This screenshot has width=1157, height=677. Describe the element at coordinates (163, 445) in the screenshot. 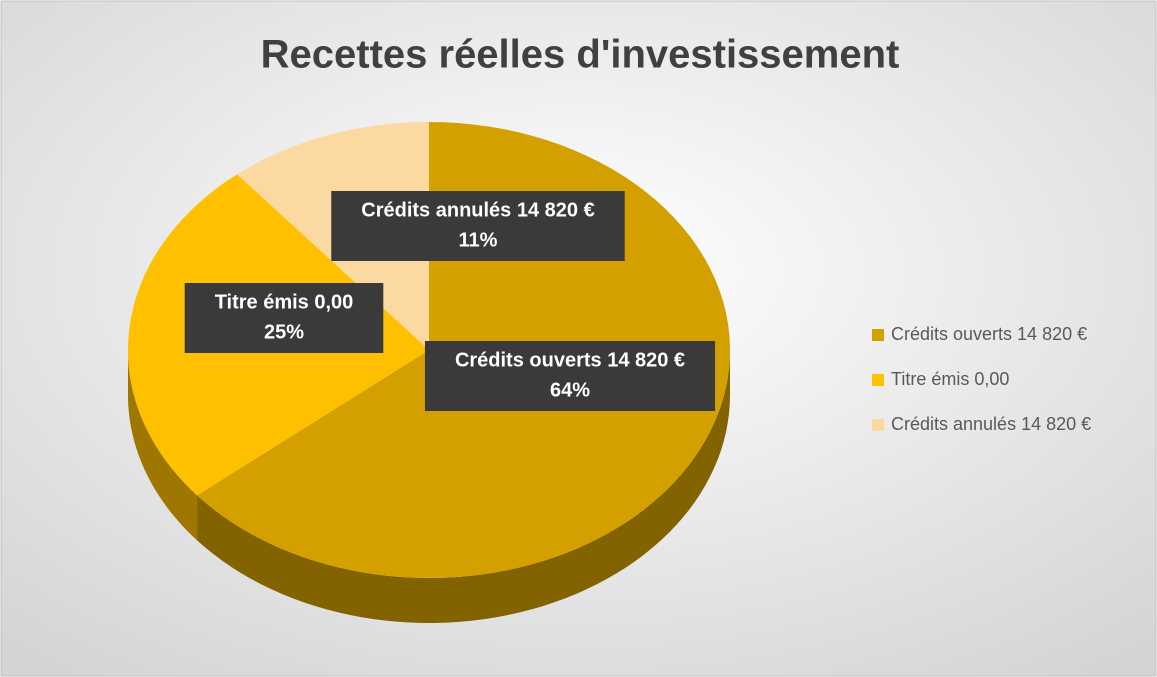

I see `slice-side` at that location.